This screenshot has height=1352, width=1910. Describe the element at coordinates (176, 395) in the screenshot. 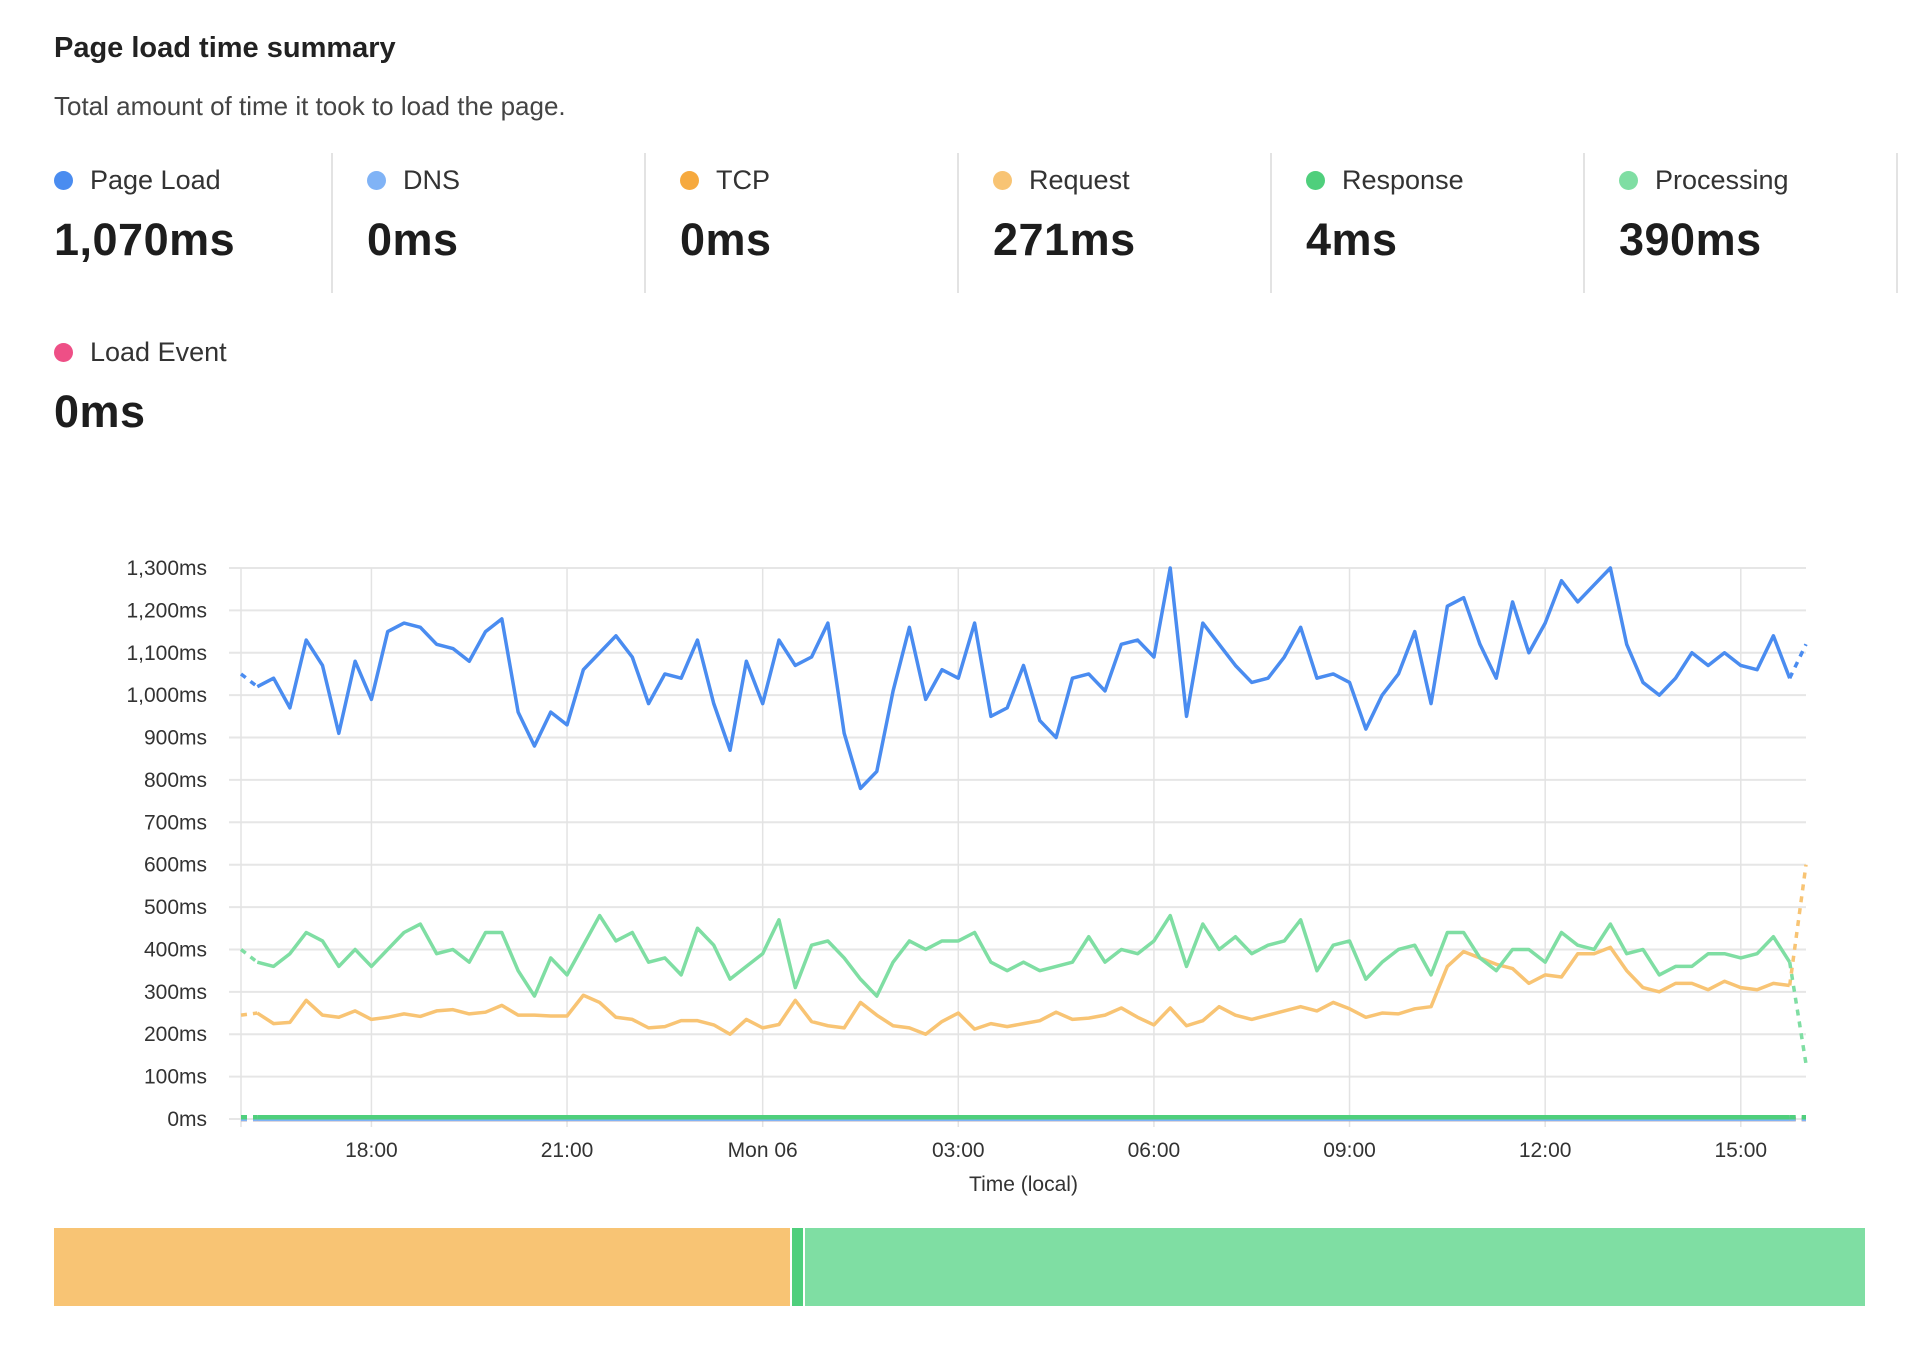

I see `metric-load-event: Load Event 0ms` at that location.